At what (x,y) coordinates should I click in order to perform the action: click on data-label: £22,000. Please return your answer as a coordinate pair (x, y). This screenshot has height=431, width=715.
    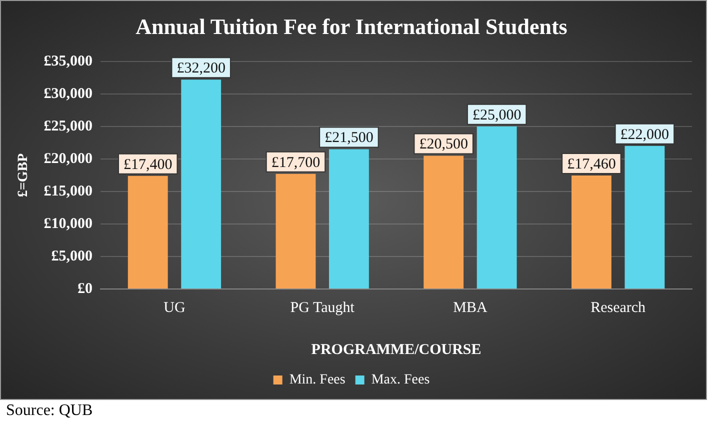
    Looking at the image, I should click on (645, 134).